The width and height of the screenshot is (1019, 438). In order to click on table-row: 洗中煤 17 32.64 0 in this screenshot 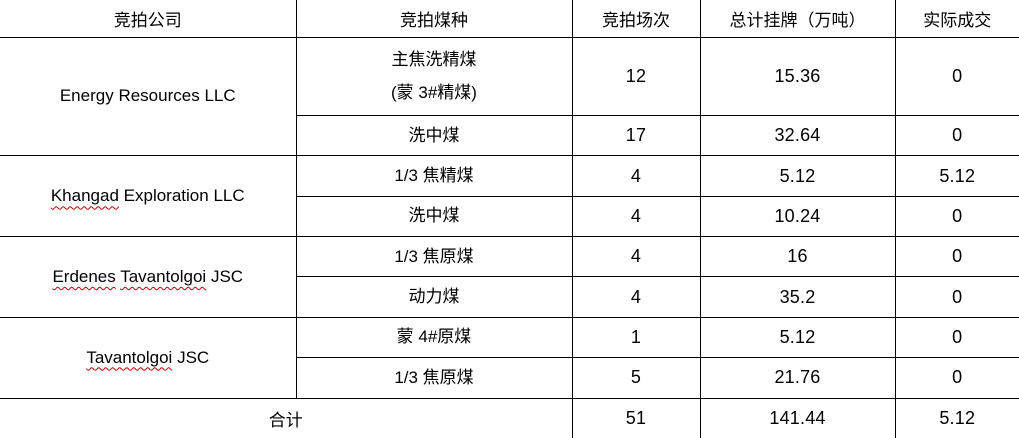, I will do `click(509, 136)`.